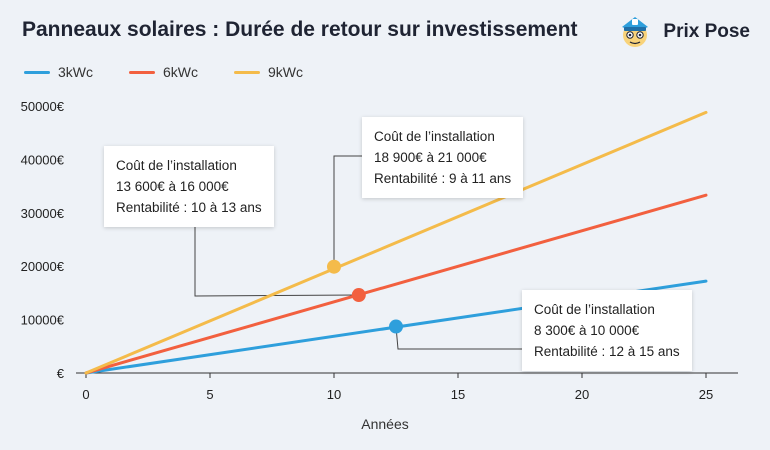 This screenshot has height=450, width=770. Describe the element at coordinates (43, 320) in the screenshot. I see `y-tick-label: 10000€` at that location.